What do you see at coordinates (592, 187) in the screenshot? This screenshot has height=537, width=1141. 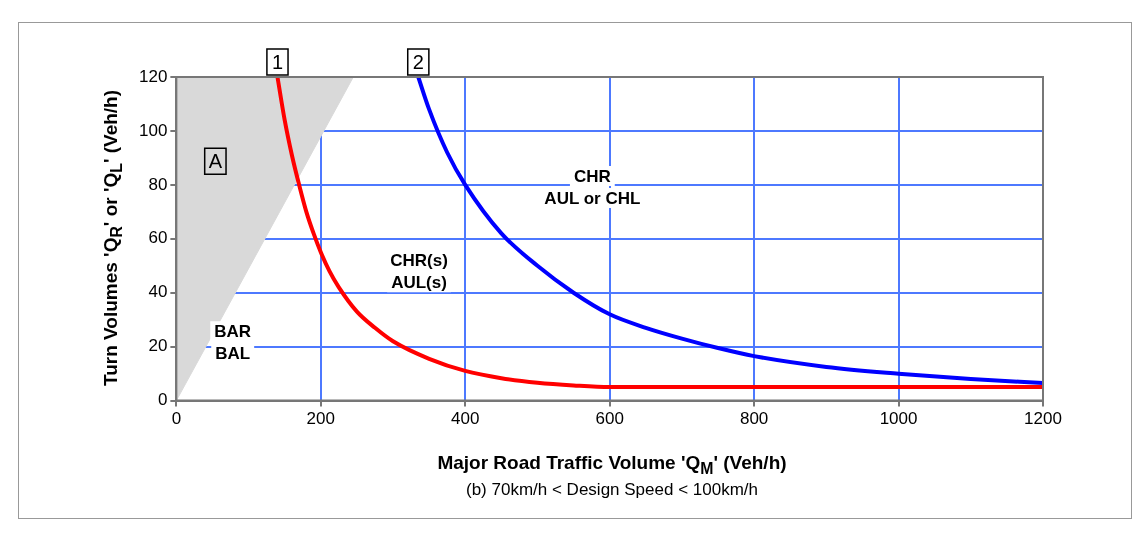 I see `annotation: CHR AUL or CHL` at bounding box center [592, 187].